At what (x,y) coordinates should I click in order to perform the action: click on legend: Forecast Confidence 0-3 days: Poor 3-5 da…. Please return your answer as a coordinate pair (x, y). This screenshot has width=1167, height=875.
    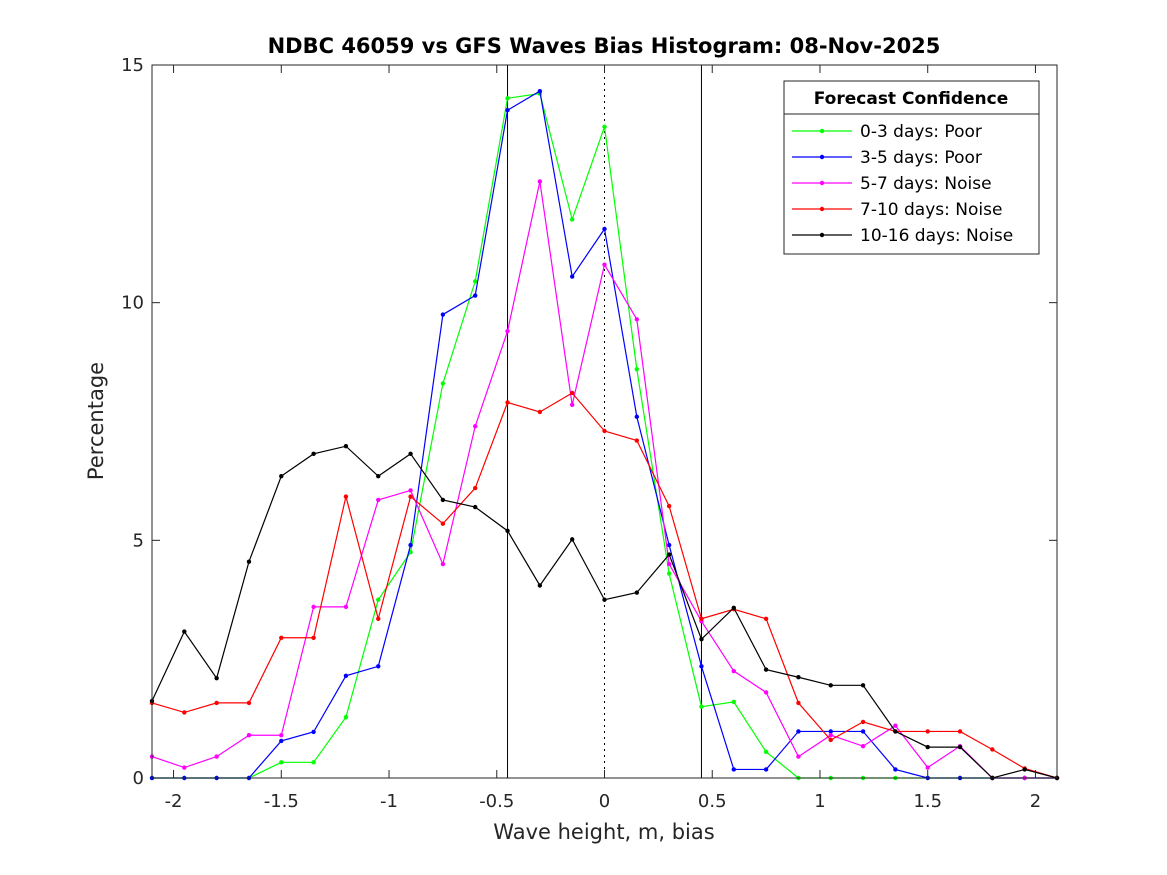
    Looking at the image, I should click on (911, 167).